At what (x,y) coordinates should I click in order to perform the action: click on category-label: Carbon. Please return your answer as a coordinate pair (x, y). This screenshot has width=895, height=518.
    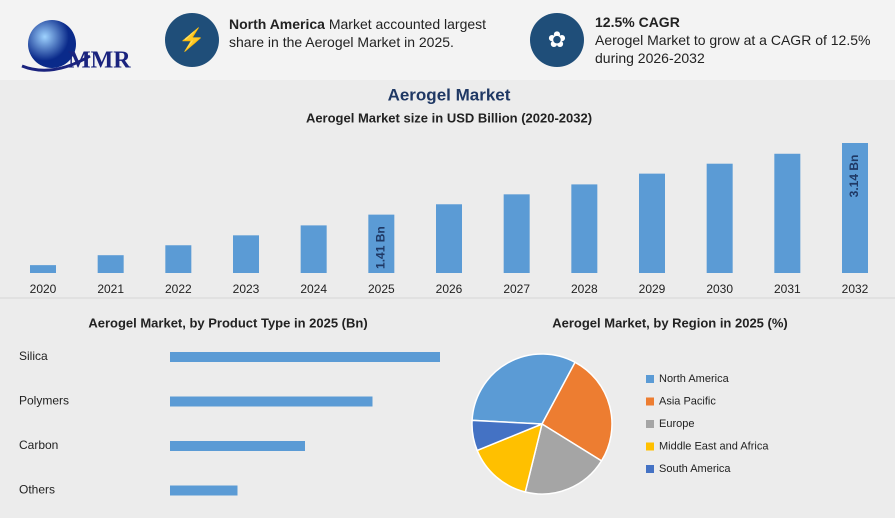
    Looking at the image, I should click on (38, 445).